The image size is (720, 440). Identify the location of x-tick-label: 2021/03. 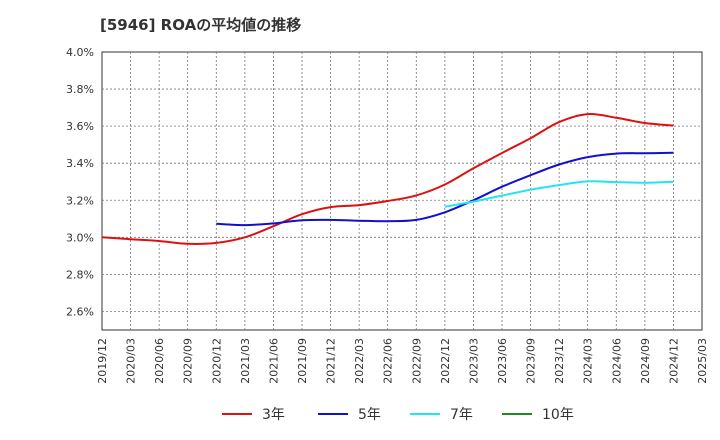
(245, 361).